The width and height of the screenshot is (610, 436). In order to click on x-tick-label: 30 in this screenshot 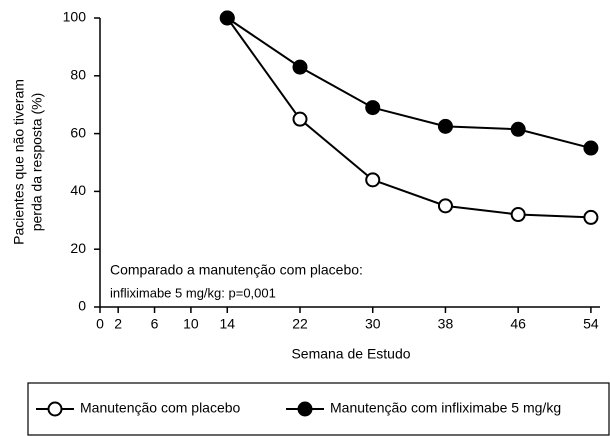, I will do `click(373, 324)`.